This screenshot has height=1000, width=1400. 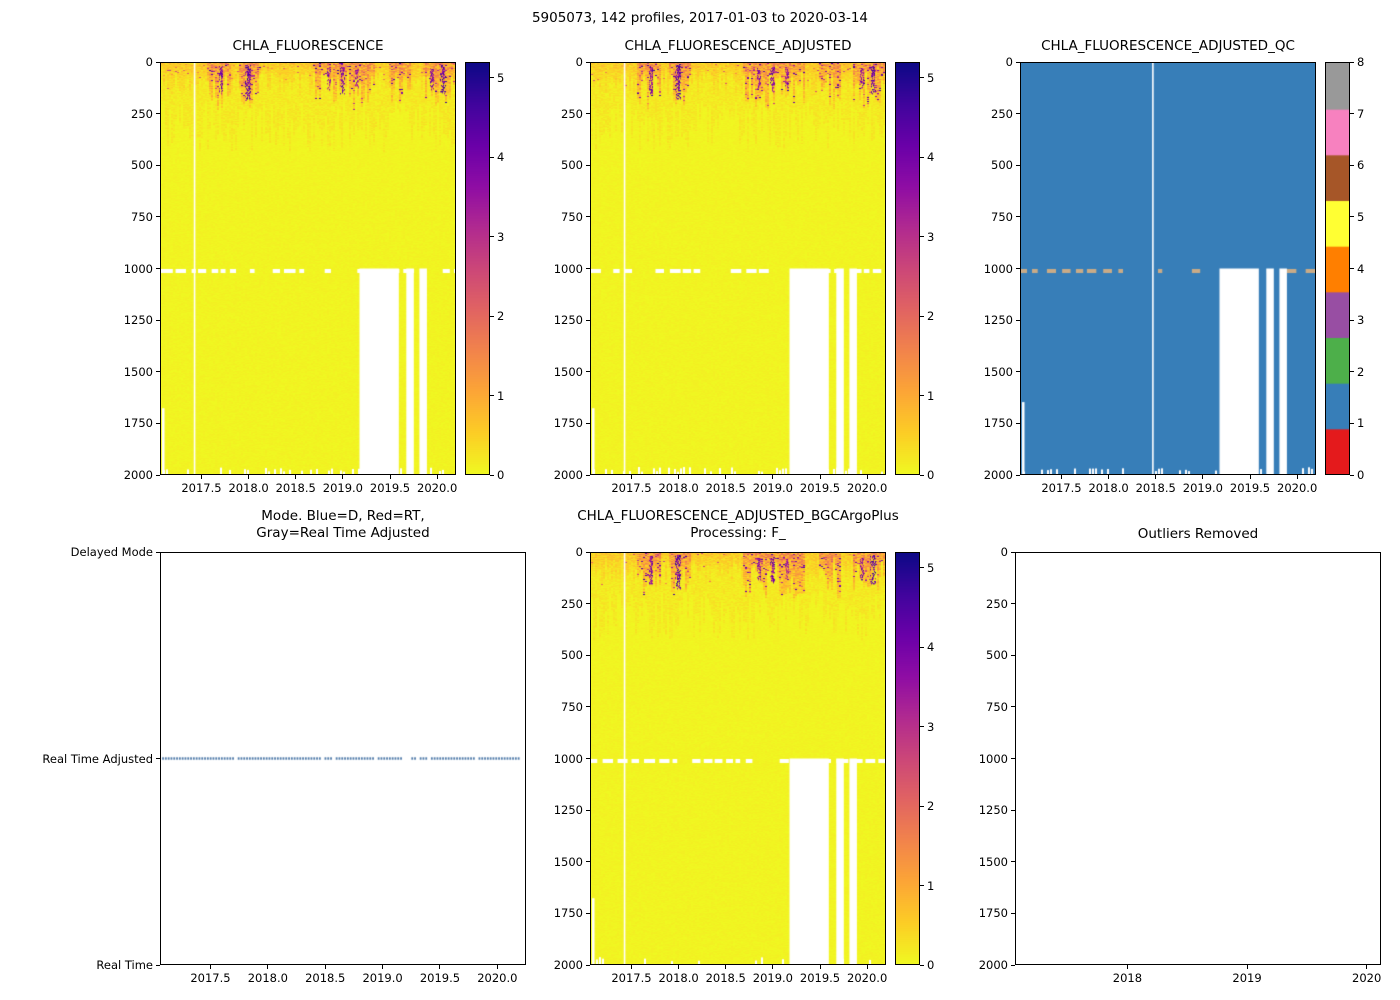 I want to click on chla-fluorescence-colorbar-canvas, so click(x=477, y=268).